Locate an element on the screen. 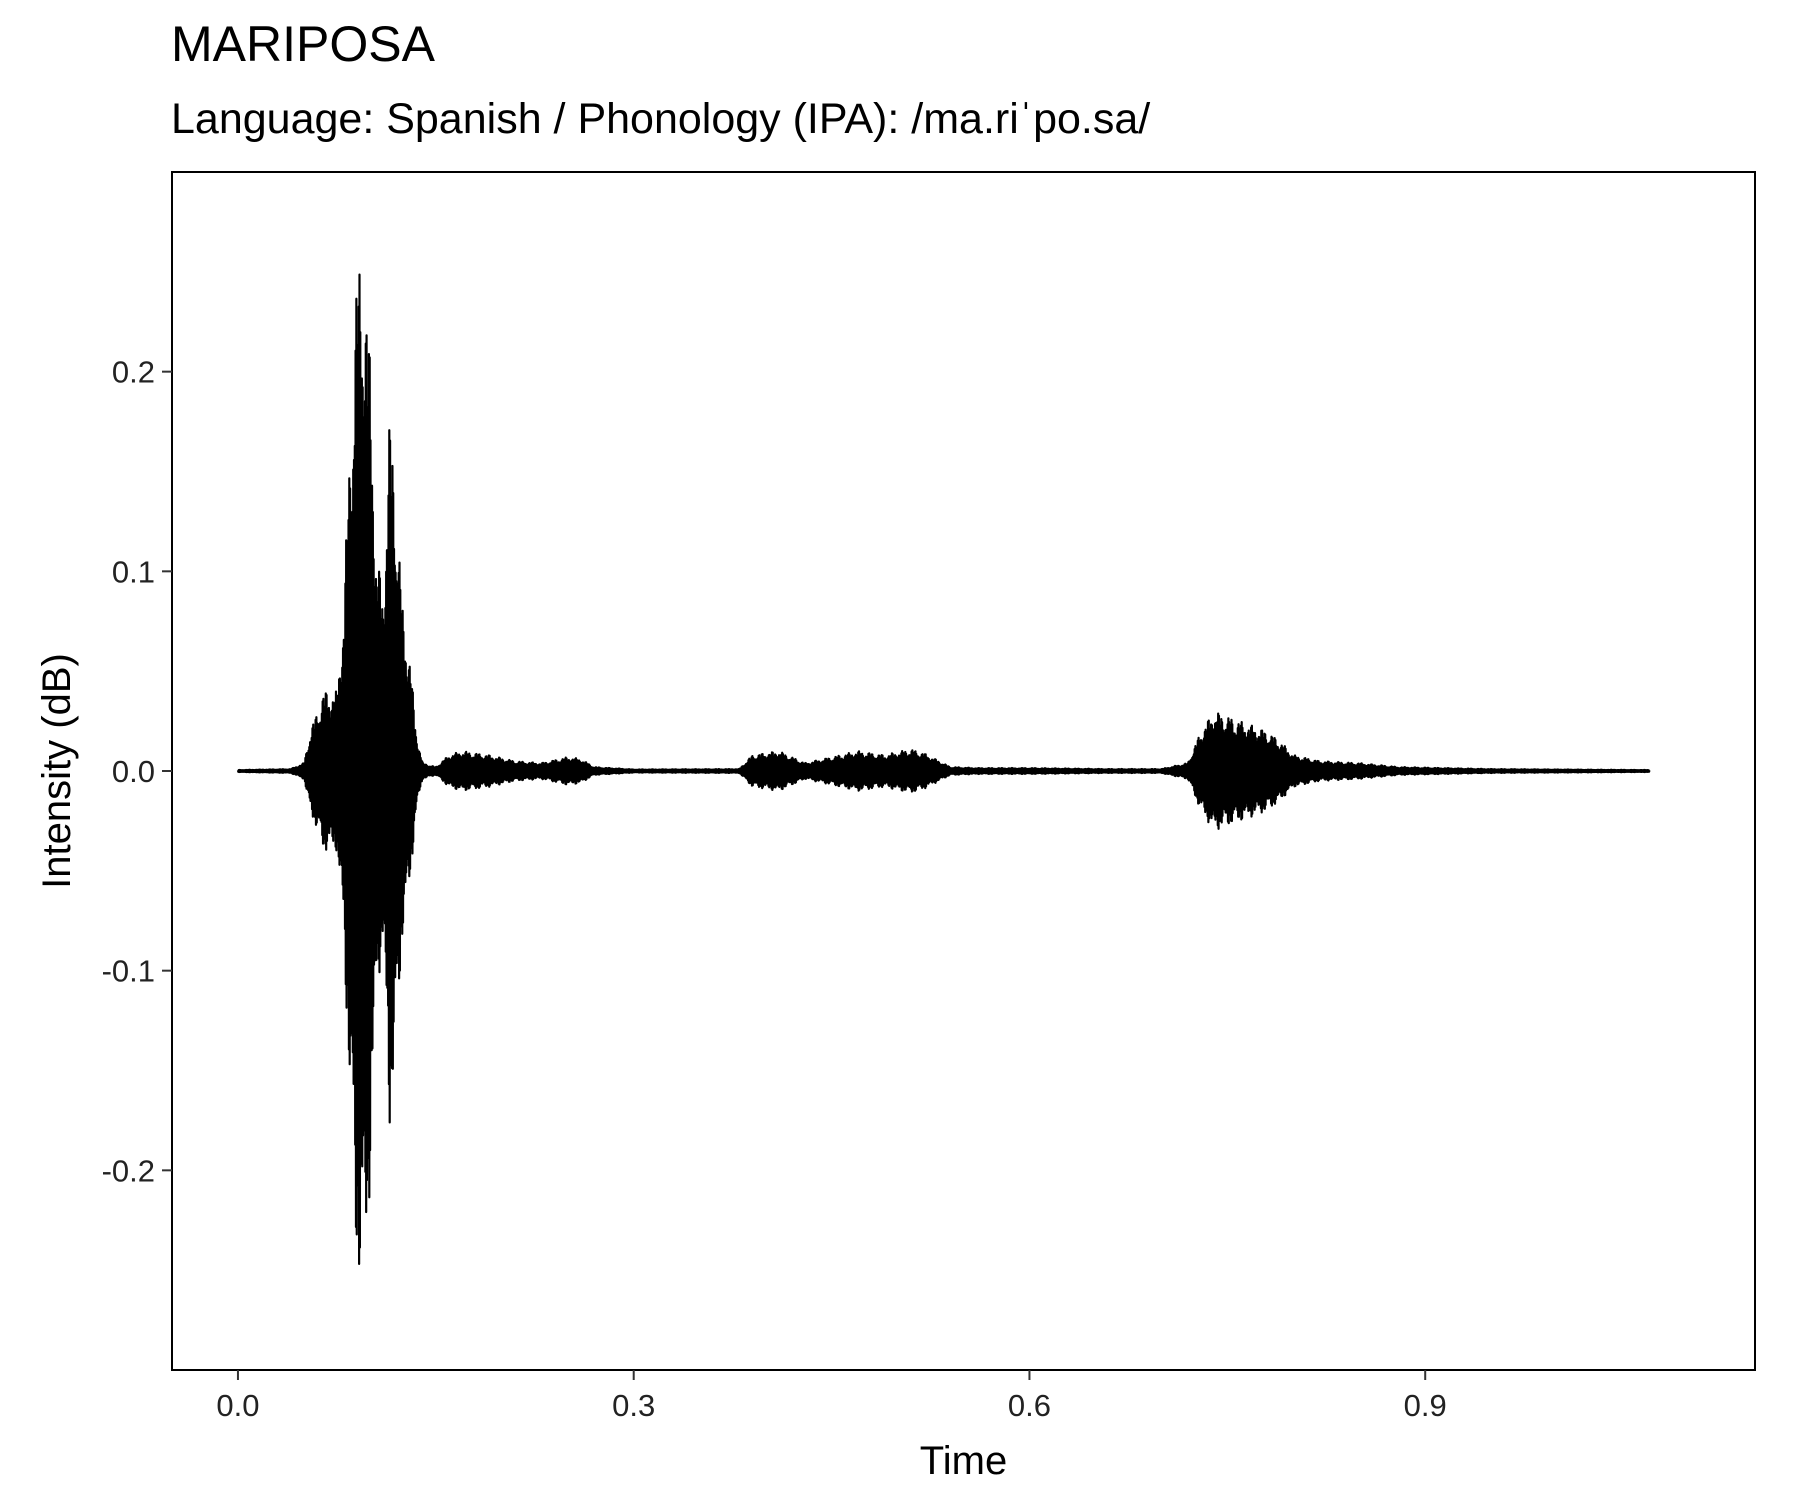  x-tick-label: 0.6 is located at coordinates (1029, 1405).